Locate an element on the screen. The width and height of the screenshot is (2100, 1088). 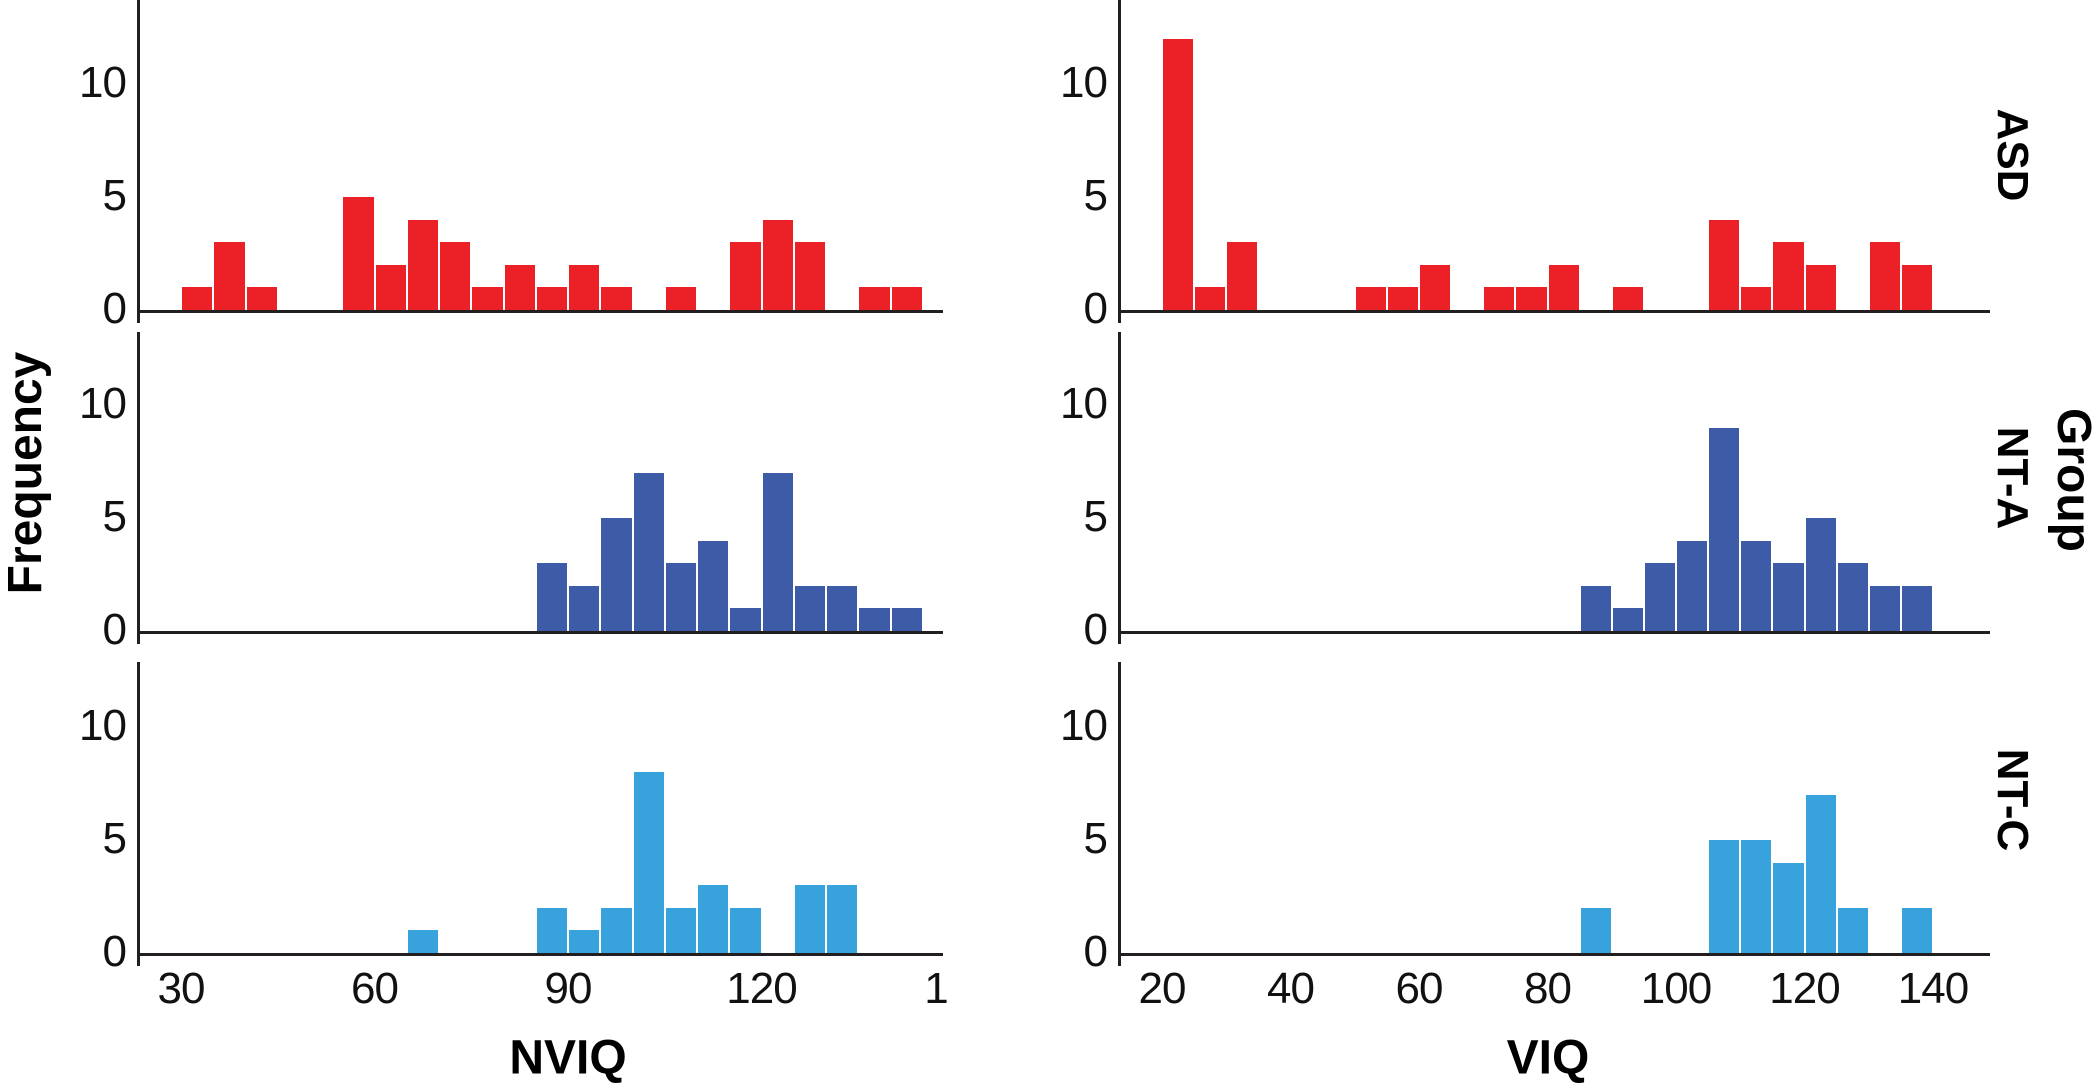
x-tick-label: 40 is located at coordinates (1291, 988).